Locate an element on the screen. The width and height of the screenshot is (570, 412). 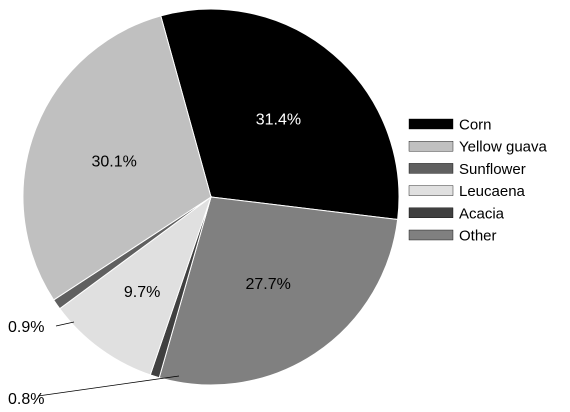
legend-swatch-acacia is located at coordinates (431, 213).